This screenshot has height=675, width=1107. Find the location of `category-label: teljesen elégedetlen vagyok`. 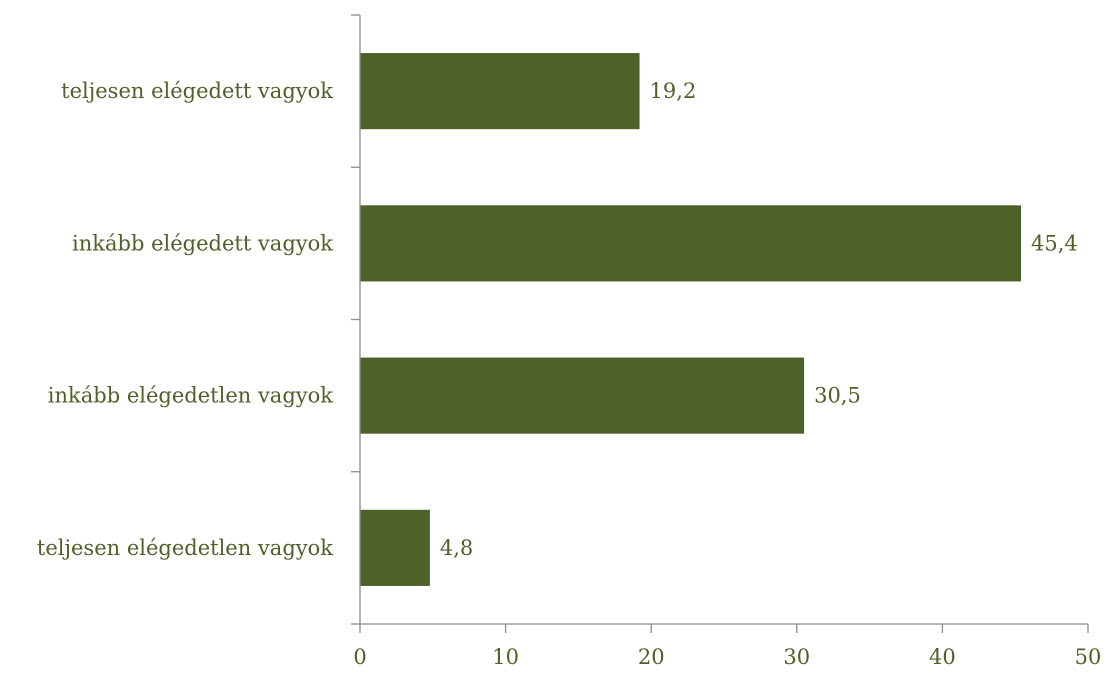

category-label: teljesen elégedetlen vagyok is located at coordinates (185, 548).